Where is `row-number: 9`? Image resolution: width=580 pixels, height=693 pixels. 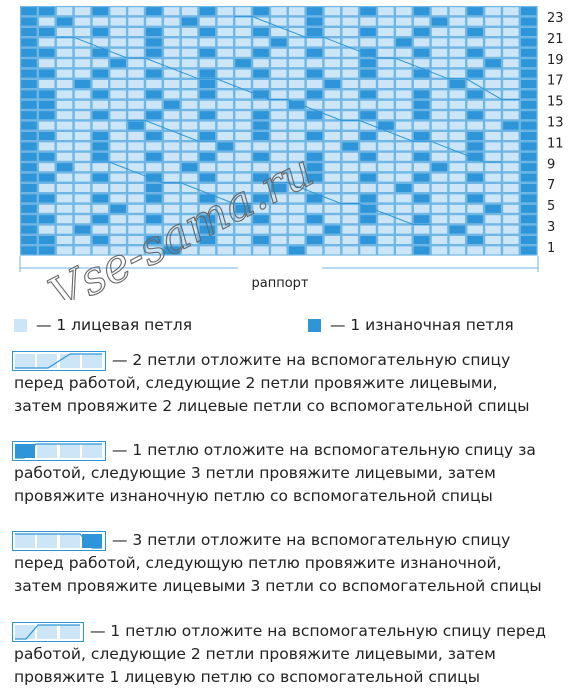
row-number: 9 is located at coordinates (551, 164).